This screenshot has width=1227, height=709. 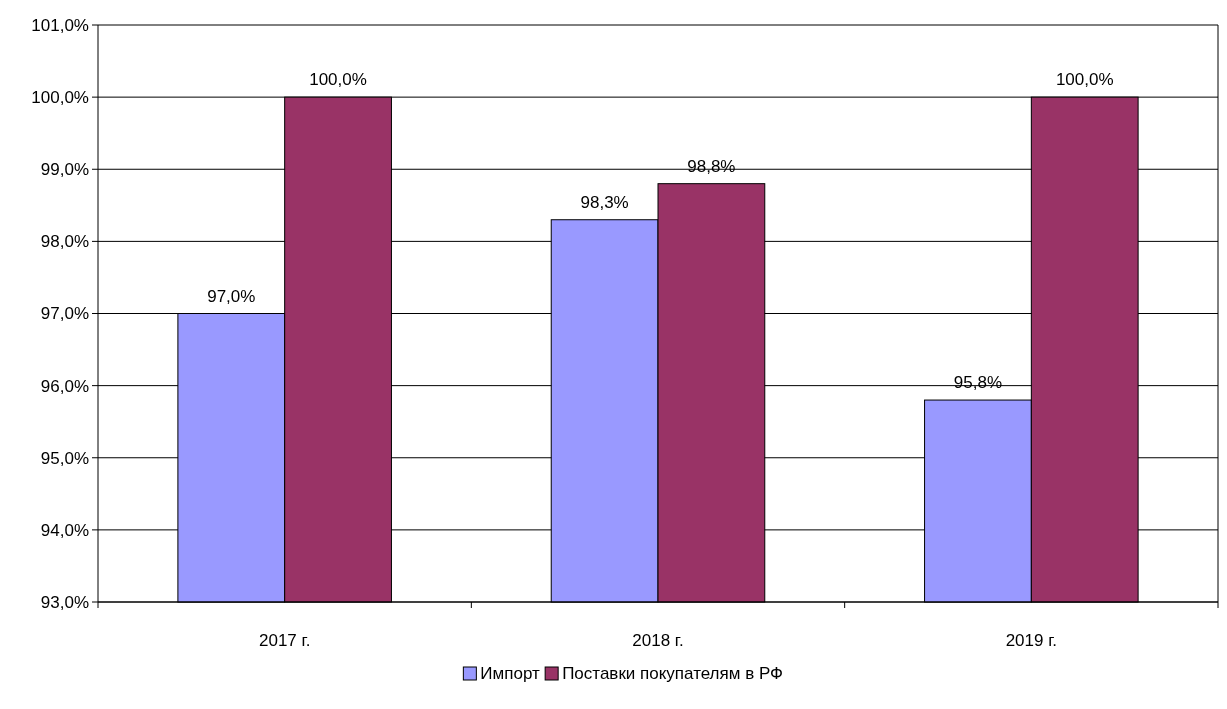 What do you see at coordinates (64, 314) in the screenshot?
I see `y-tick-label: 97,0%` at bounding box center [64, 314].